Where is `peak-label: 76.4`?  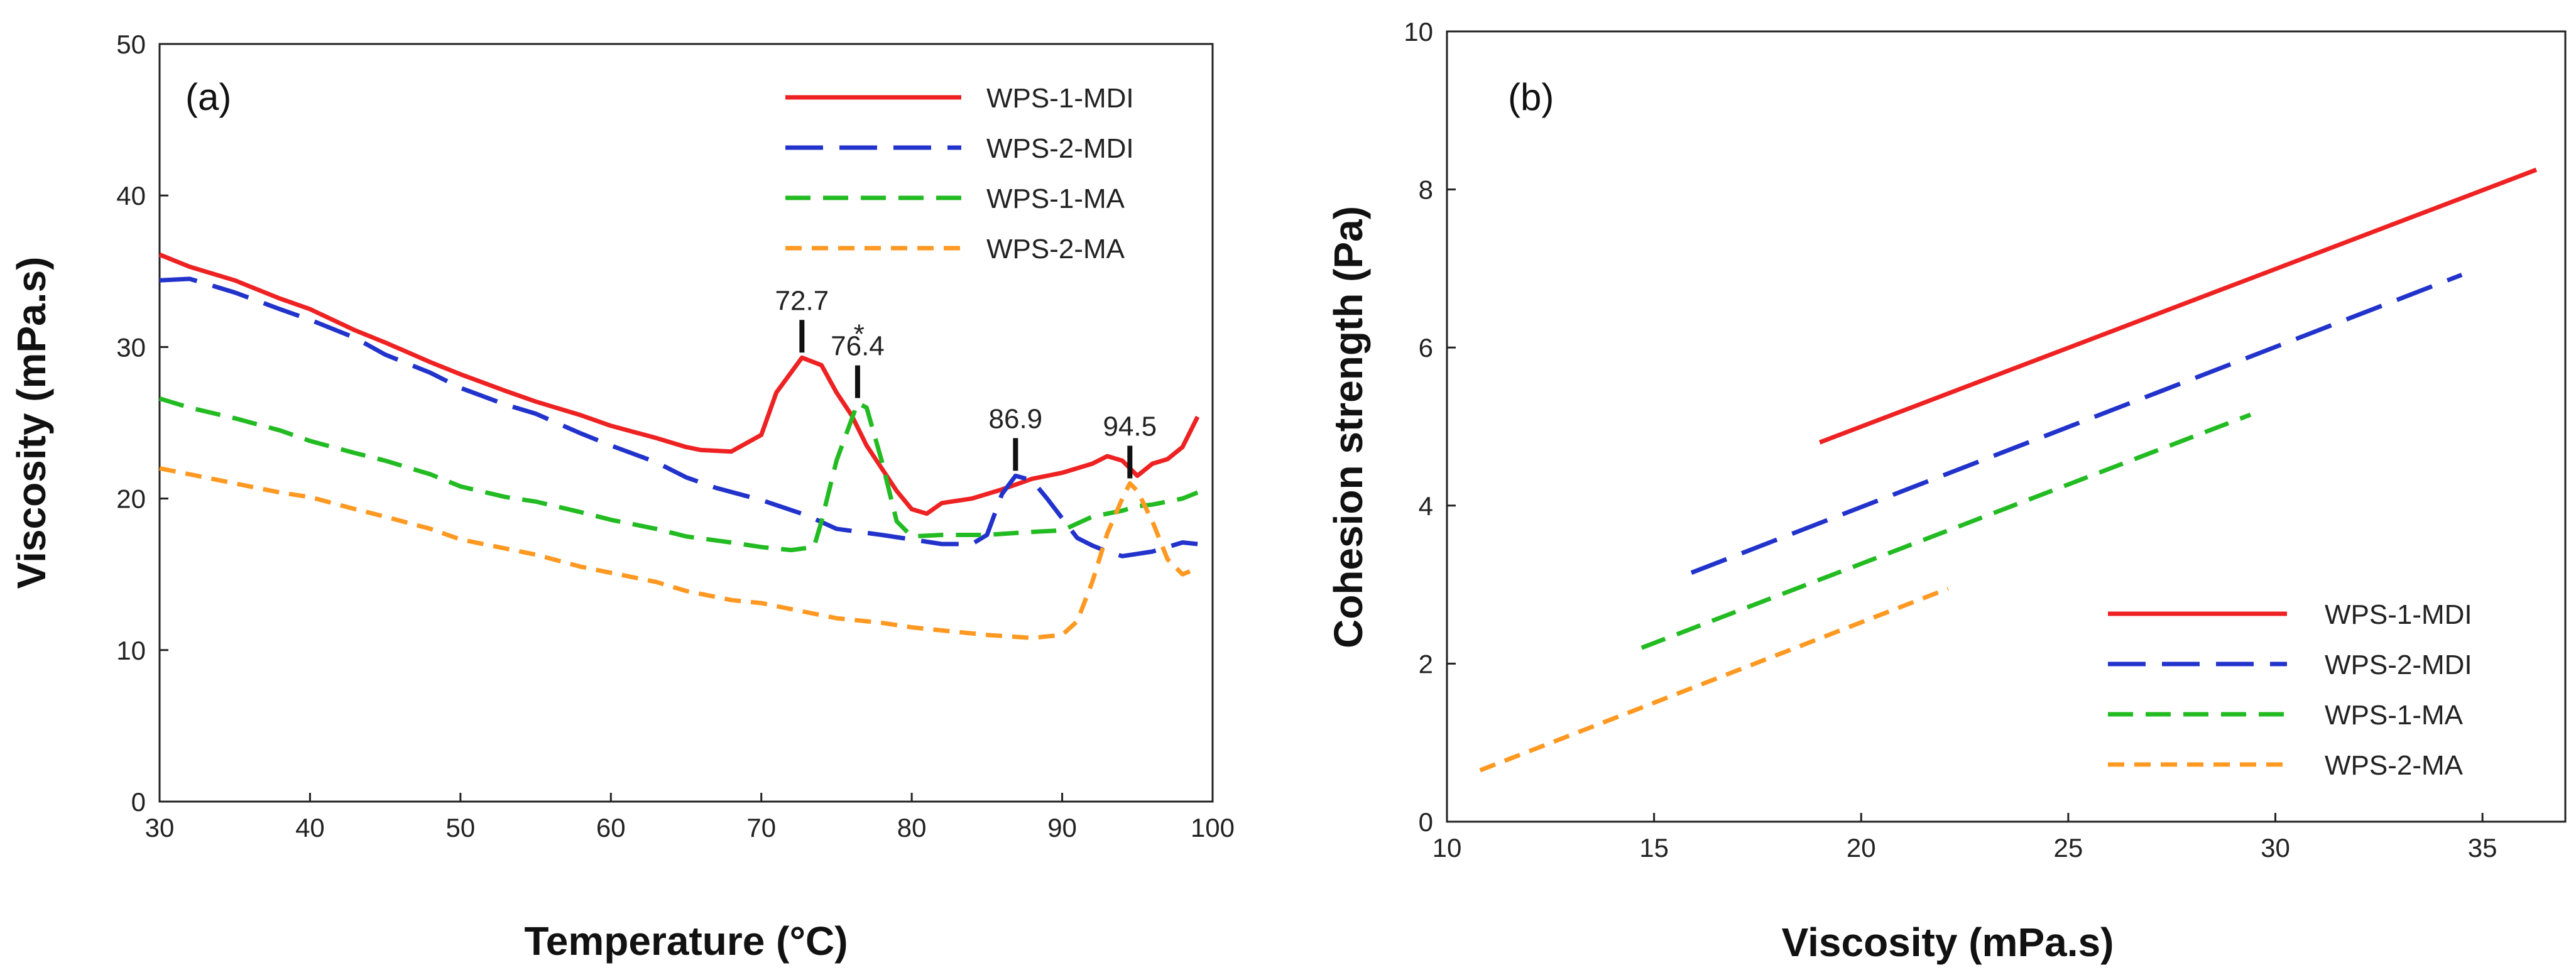
peak-label: 76.4 is located at coordinates (858, 346).